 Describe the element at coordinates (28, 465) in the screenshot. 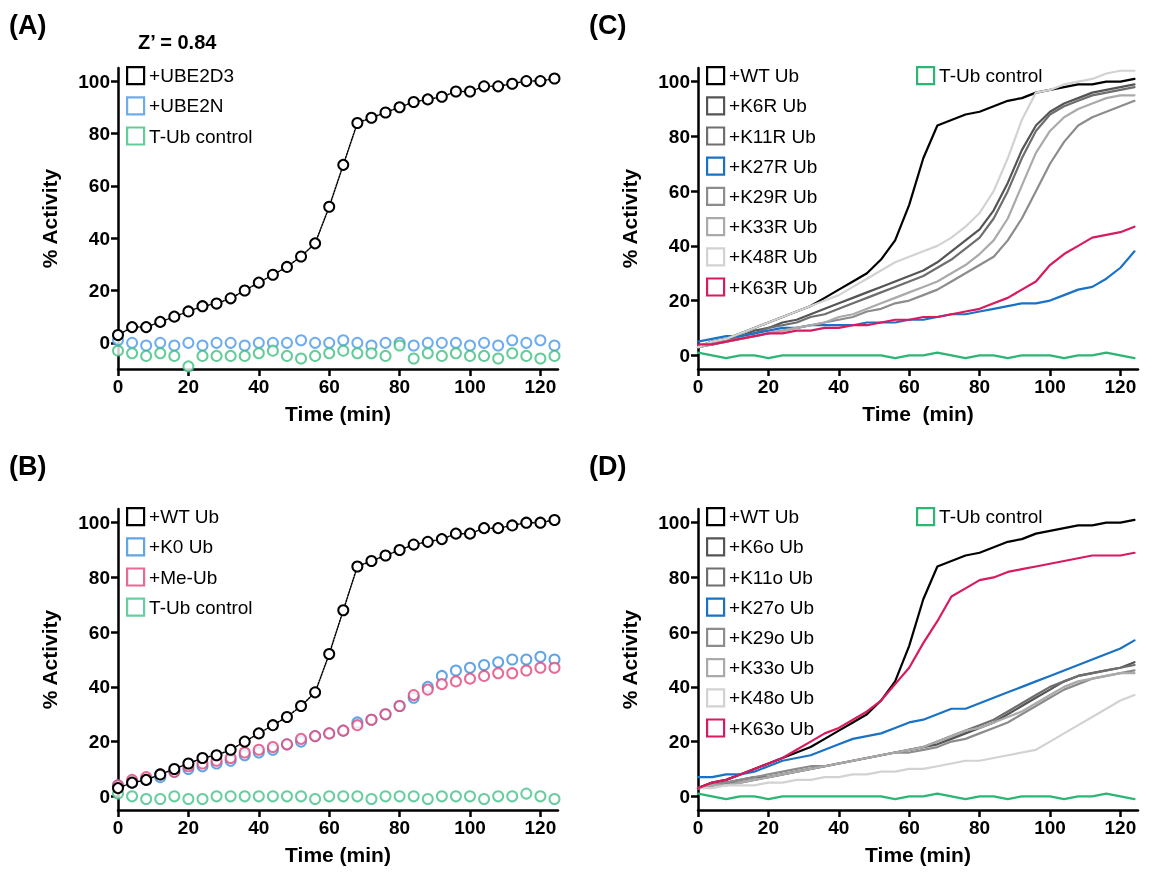

I see `chart-title: (B)` at that location.